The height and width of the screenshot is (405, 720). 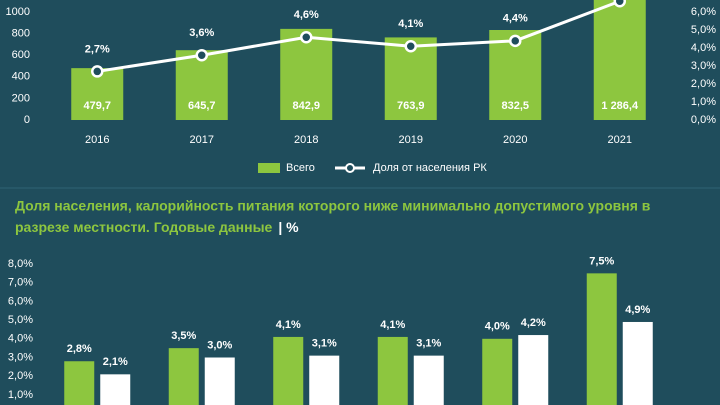 What do you see at coordinates (18, 12) in the screenshot?
I see `y-tick-label: 1000` at bounding box center [18, 12].